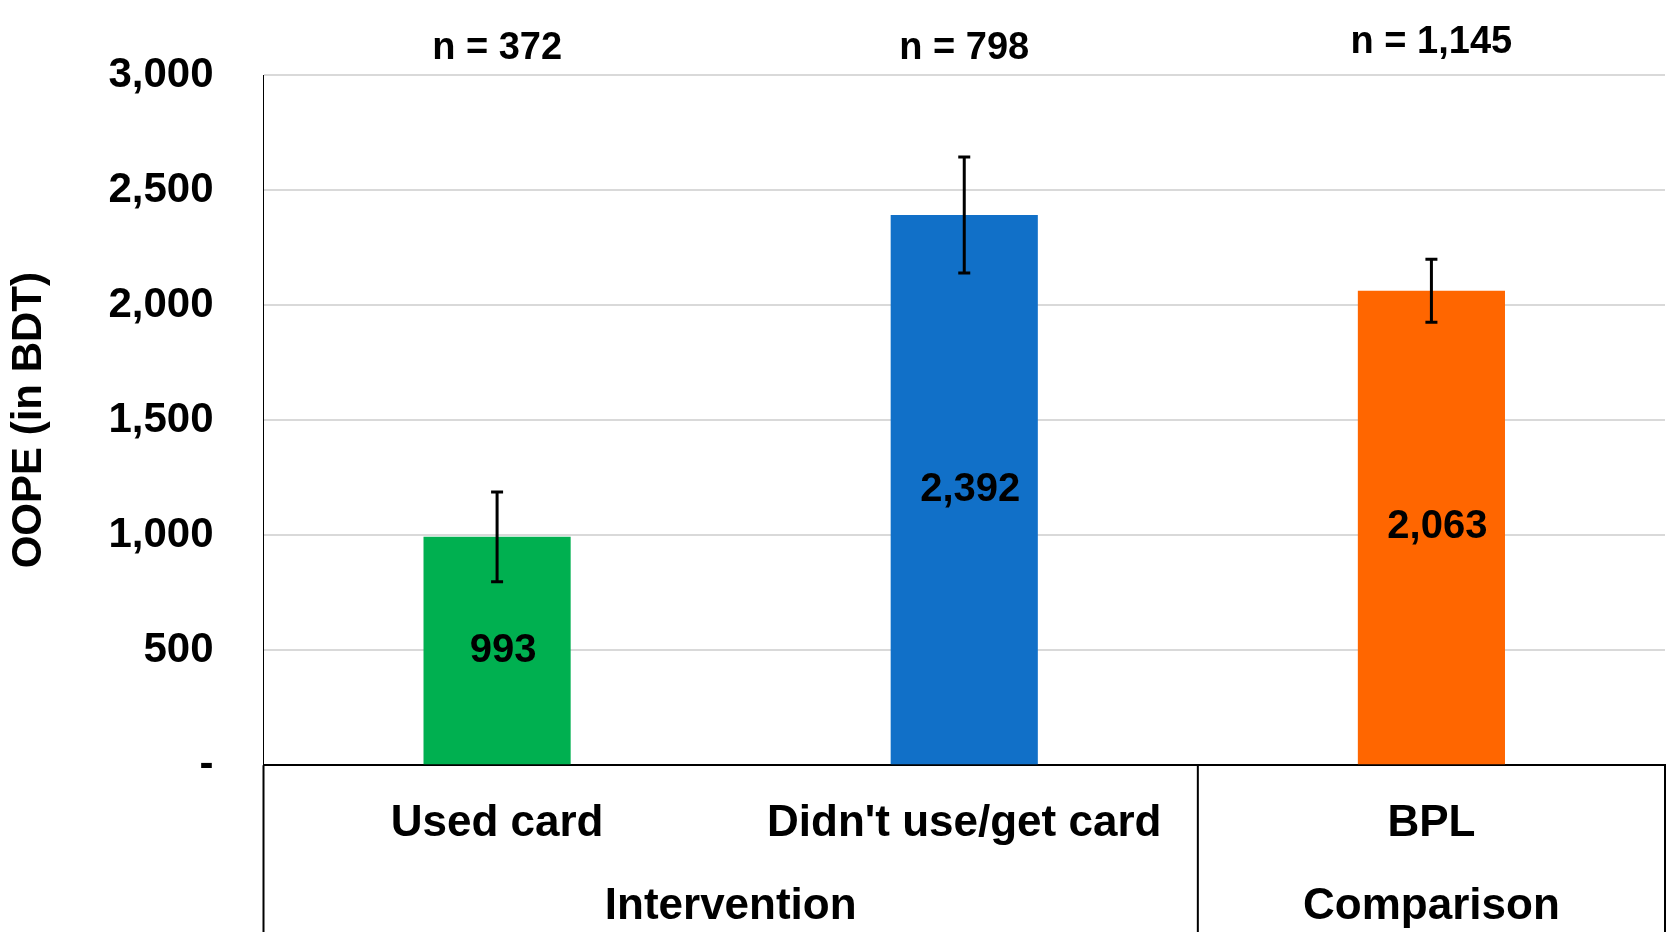 The width and height of the screenshot is (1675, 932). I want to click on y-tick-label: 500, so click(178, 647).